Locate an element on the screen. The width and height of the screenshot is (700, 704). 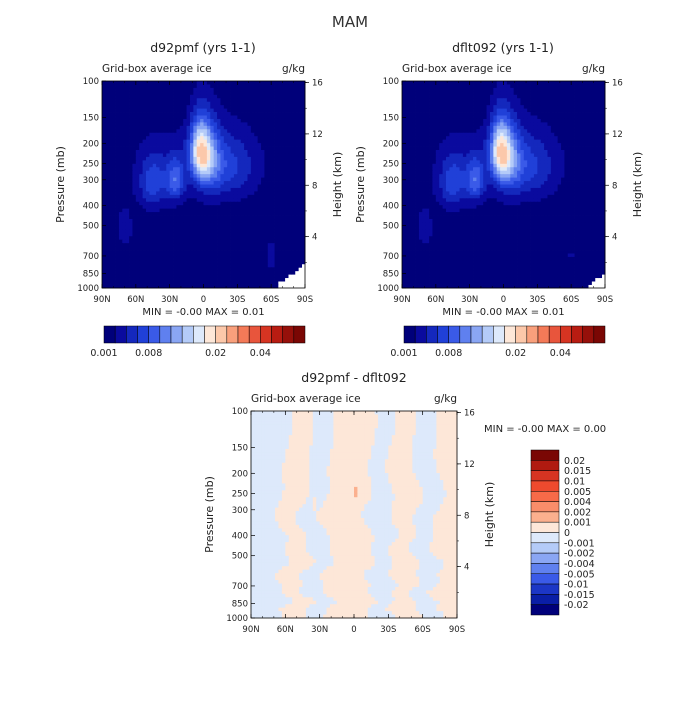
colorbar-label: 0.008 is located at coordinates (148, 353).